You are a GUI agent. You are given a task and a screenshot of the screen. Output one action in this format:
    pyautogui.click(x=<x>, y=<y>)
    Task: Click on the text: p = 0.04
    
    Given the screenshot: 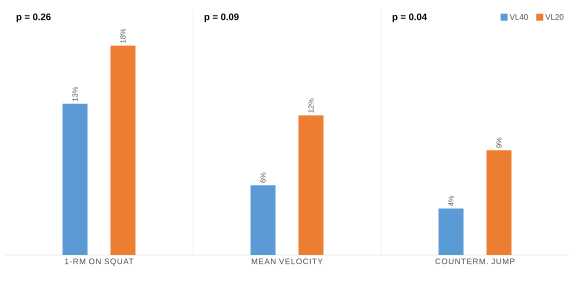 What is the action you would take?
    pyautogui.click(x=409, y=18)
    